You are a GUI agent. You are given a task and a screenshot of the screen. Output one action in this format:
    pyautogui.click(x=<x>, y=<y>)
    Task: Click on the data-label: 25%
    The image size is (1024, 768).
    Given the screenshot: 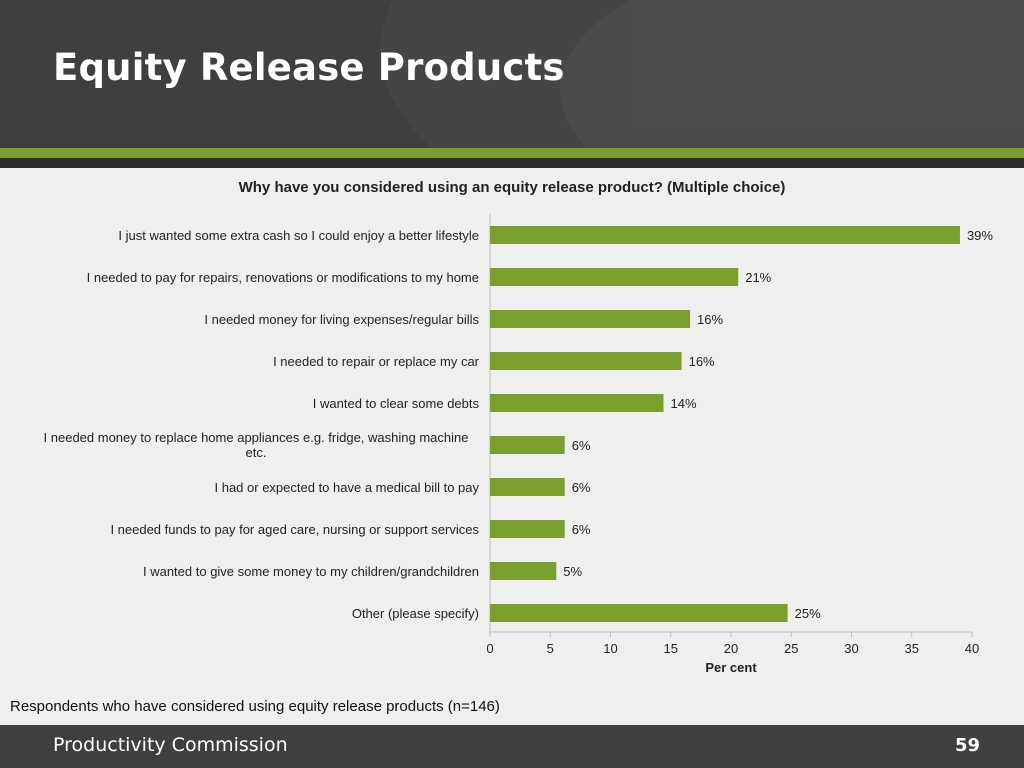 What is the action you would take?
    pyautogui.click(x=808, y=613)
    